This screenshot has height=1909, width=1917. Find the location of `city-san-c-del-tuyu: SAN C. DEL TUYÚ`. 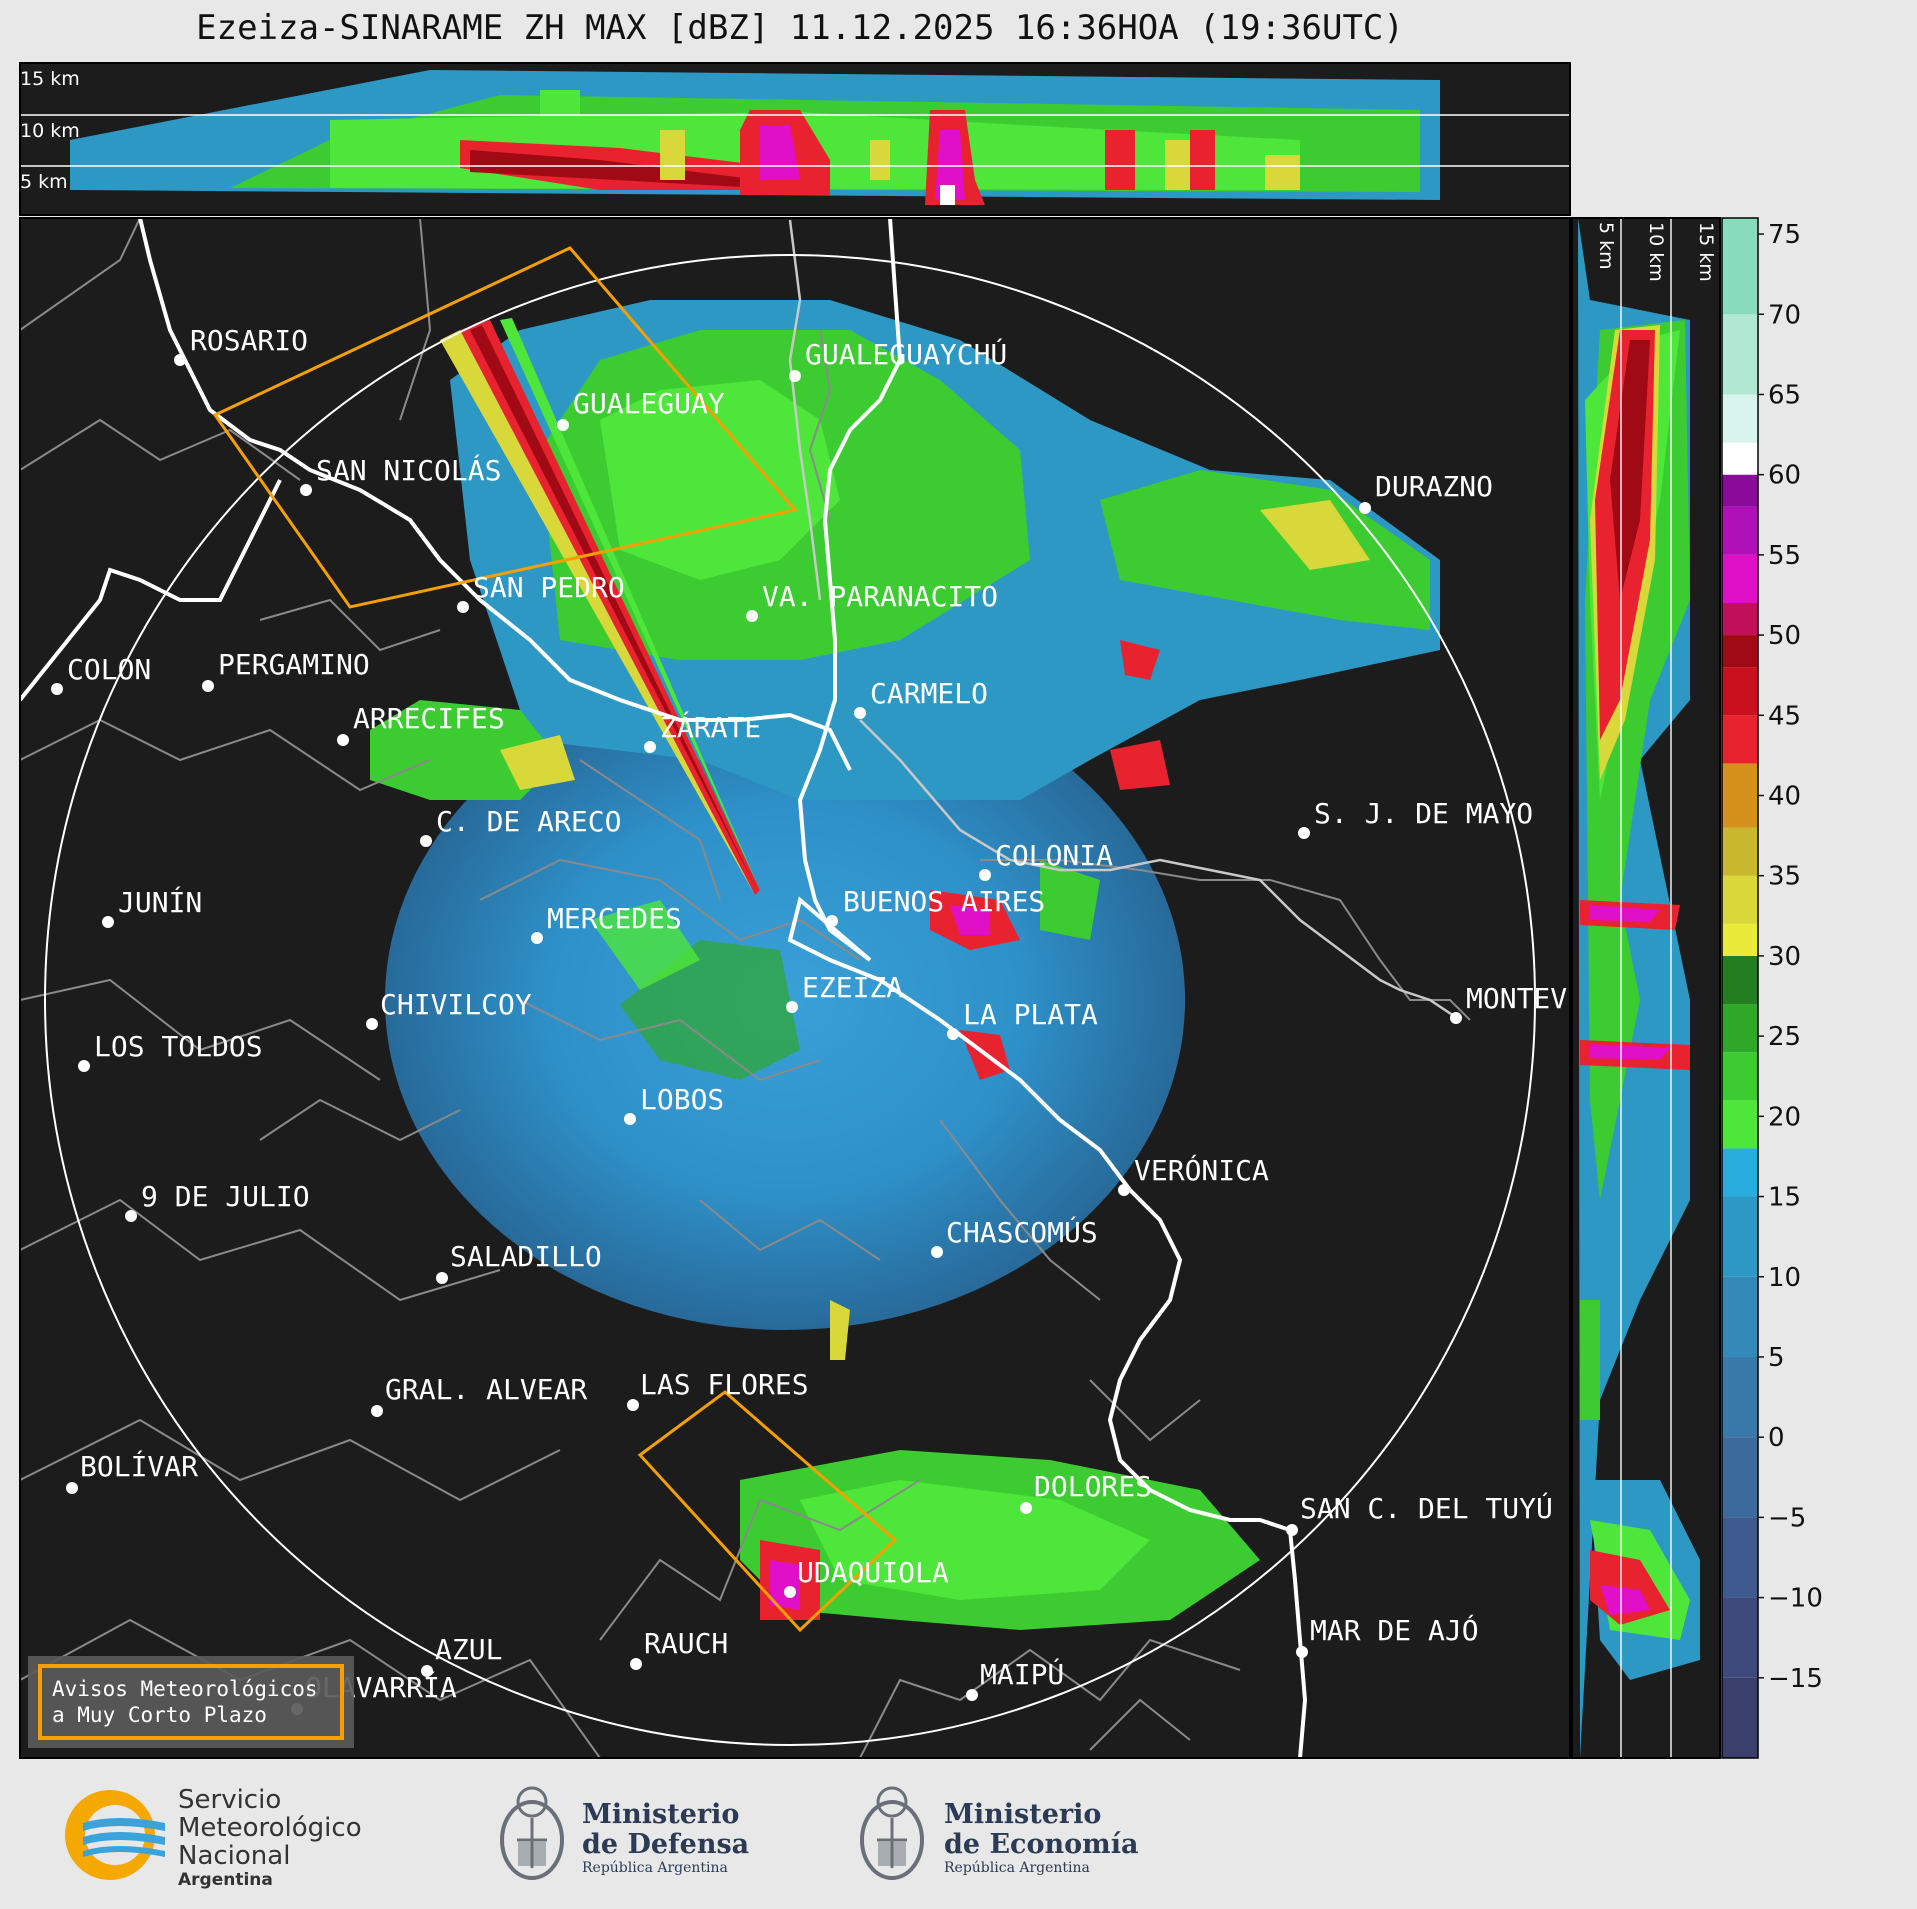

city-san-c-del-tuyu: SAN C. DEL TUYÚ is located at coordinates (1419, 1513).